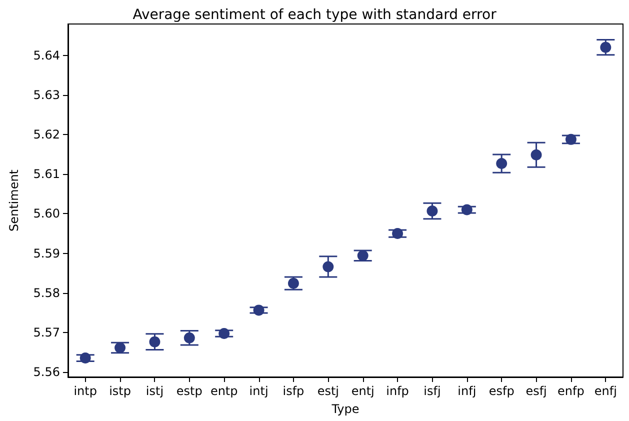 The height and width of the screenshot is (421, 629). What do you see at coordinates (46, 293) in the screenshot?
I see `y-tick-label: 5.58` at bounding box center [46, 293].